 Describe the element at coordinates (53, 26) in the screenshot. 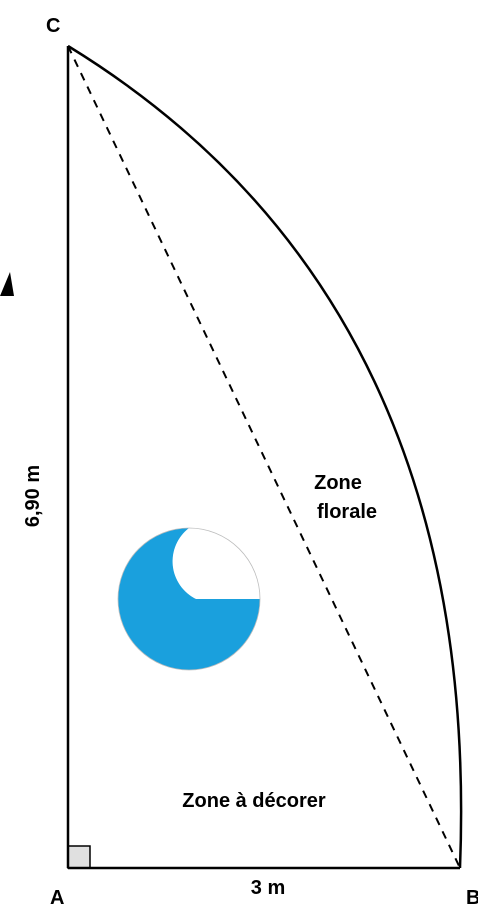

I see `point-c-label: C` at that location.